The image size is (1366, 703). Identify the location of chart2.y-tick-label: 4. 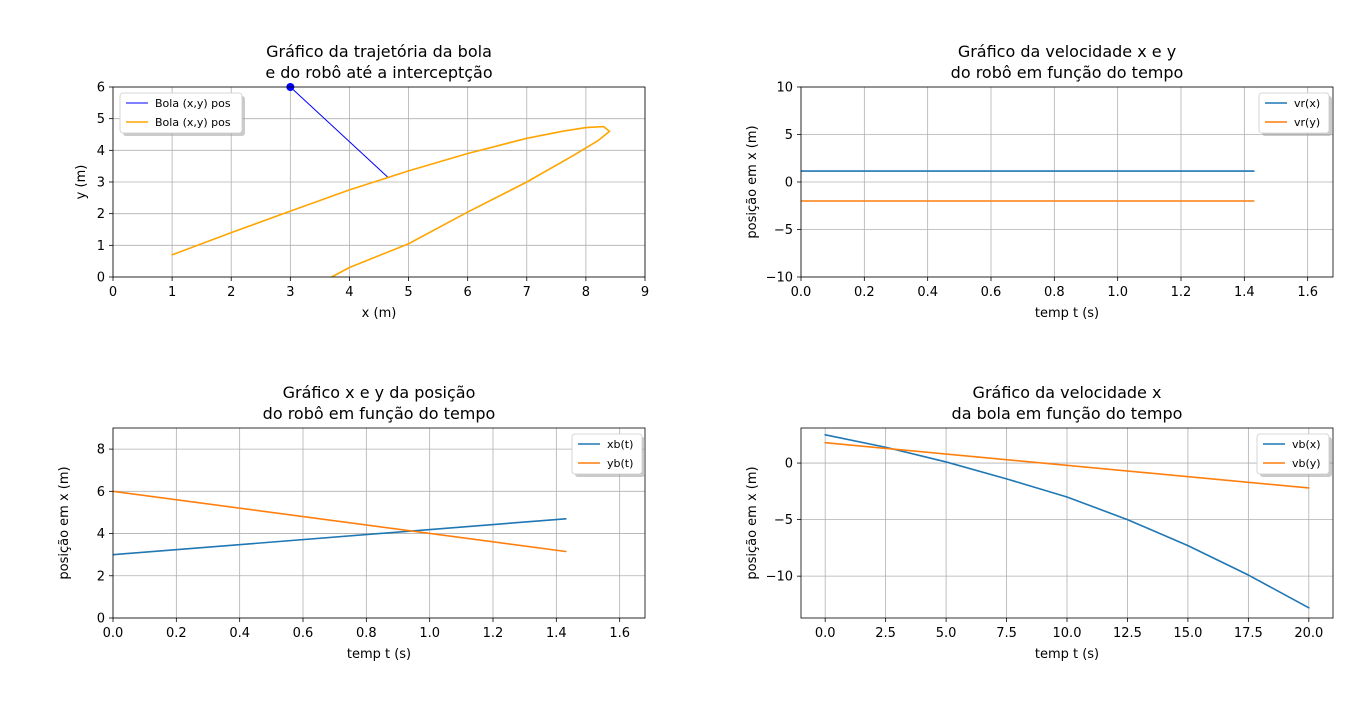
(101, 534).